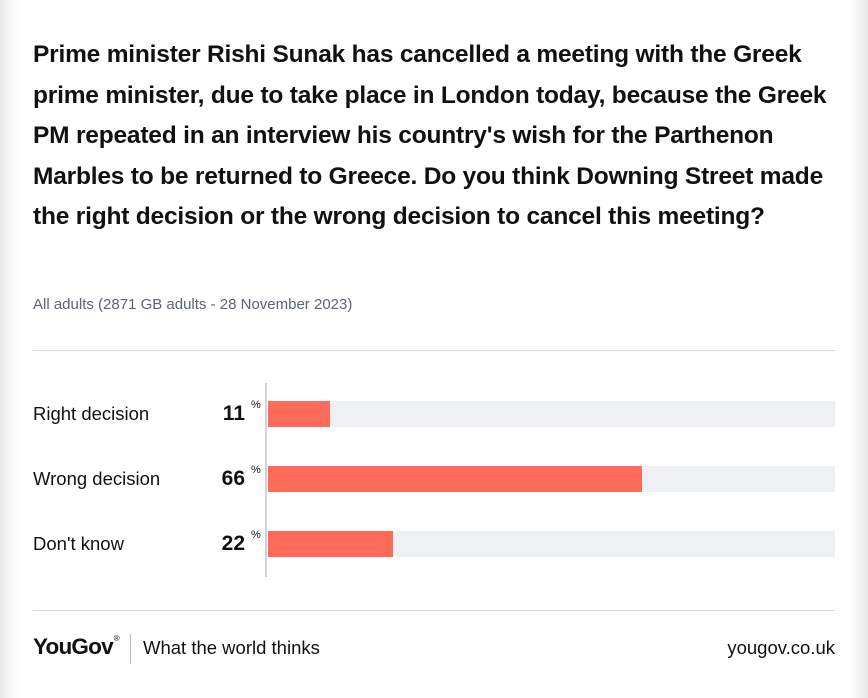 The width and height of the screenshot is (868, 698). I want to click on category-label: Wrong decision, so click(97, 478).